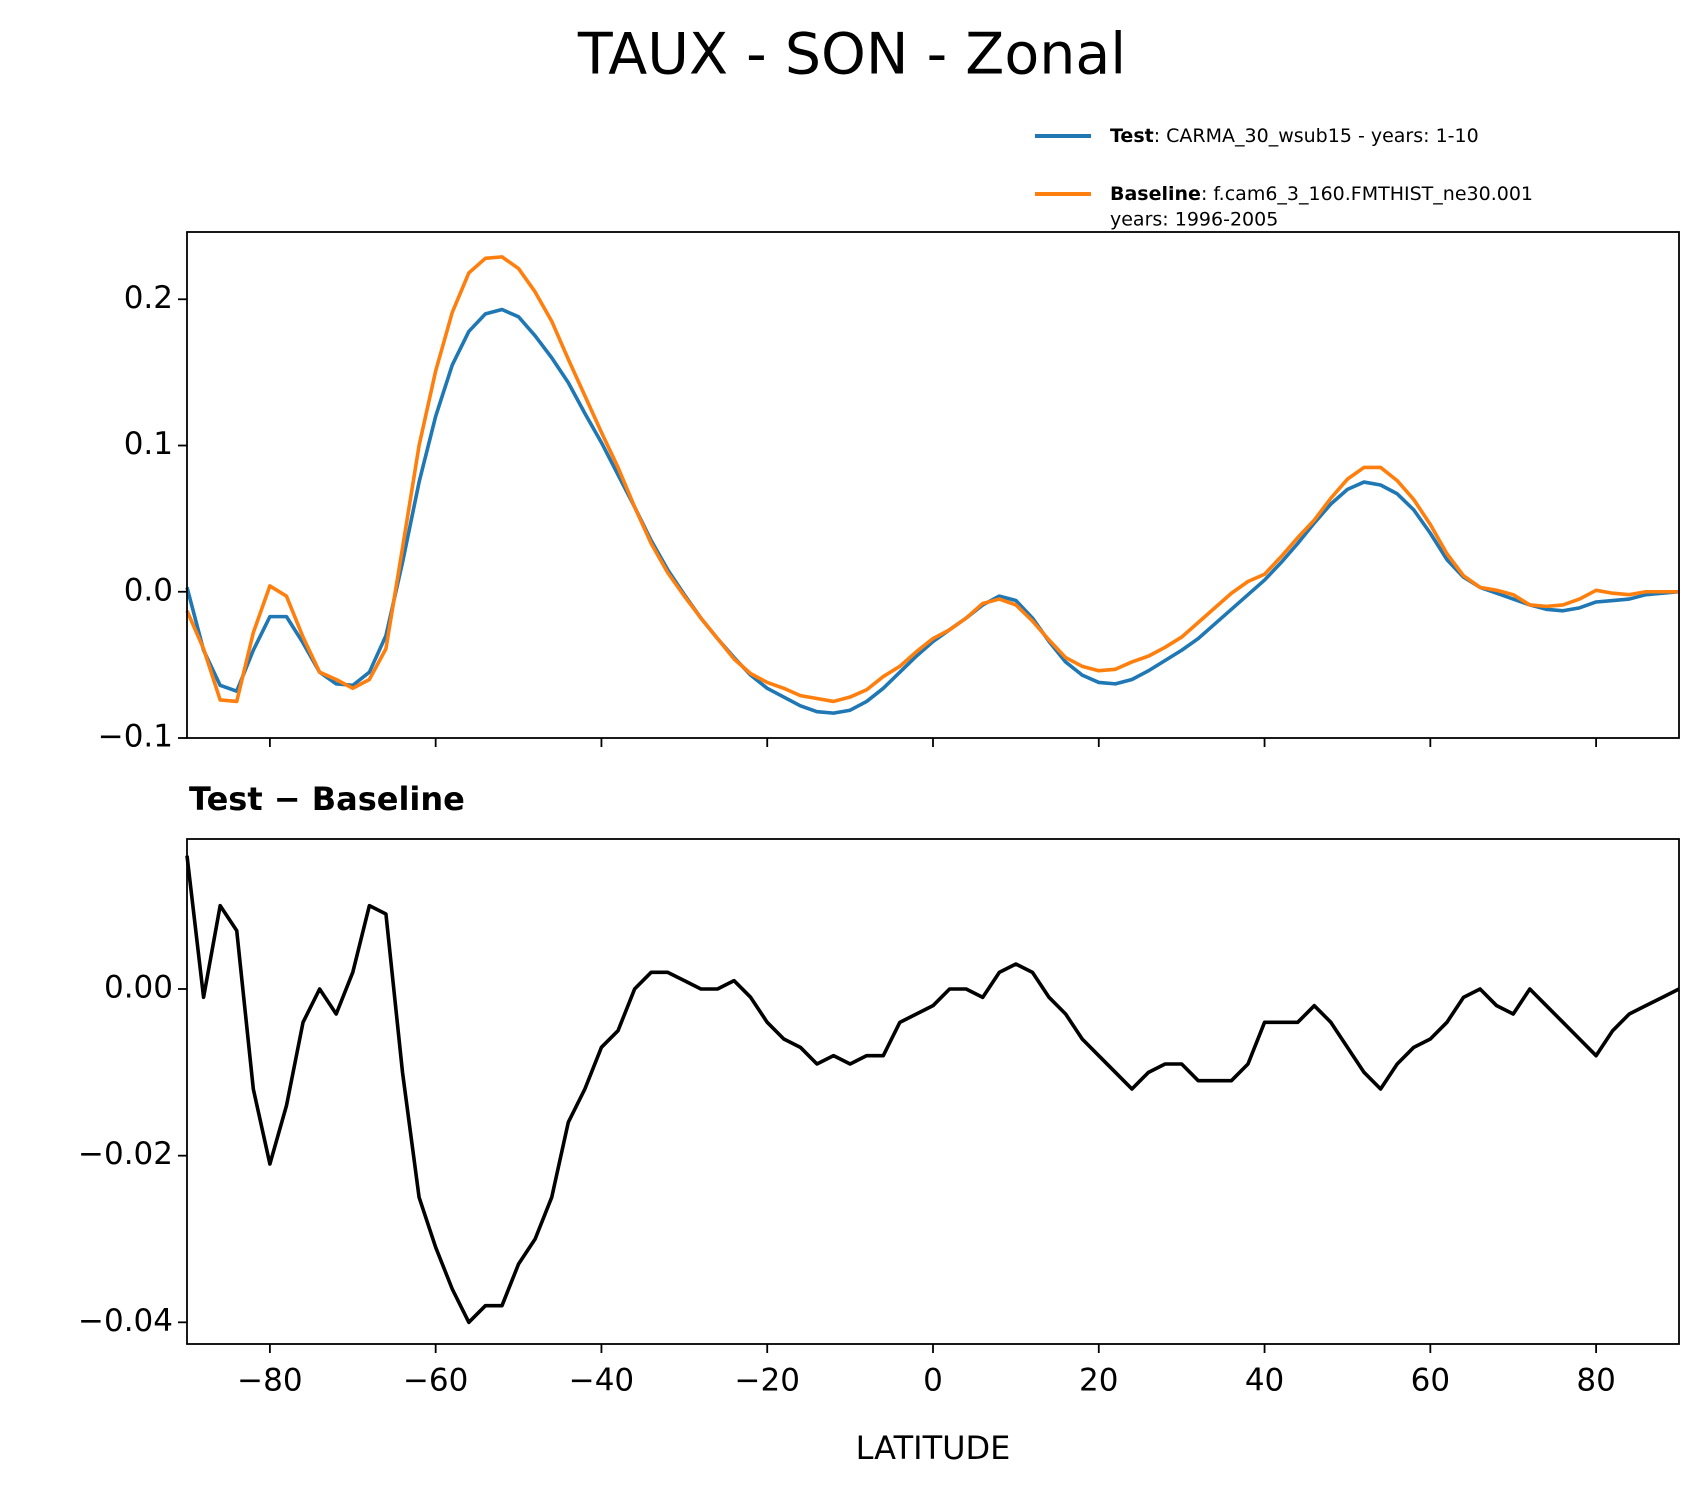 Image resolution: width=1704 pixels, height=1496 pixels. What do you see at coordinates (1316, 136) in the screenshot?
I see `legend-description: : CARMA_30_wsub15 - years: 1-10` at bounding box center [1316, 136].